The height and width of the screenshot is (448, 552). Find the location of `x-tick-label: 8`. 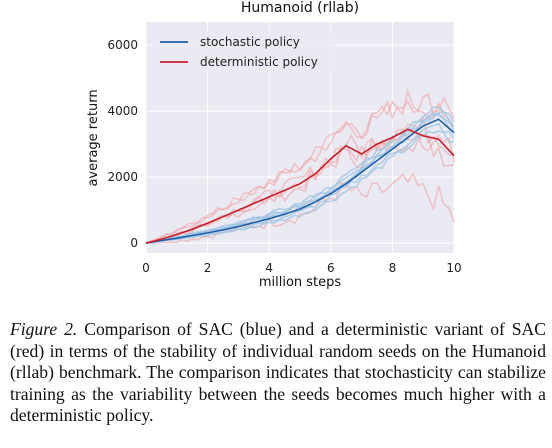

x-tick-label: 8 is located at coordinates (393, 268).